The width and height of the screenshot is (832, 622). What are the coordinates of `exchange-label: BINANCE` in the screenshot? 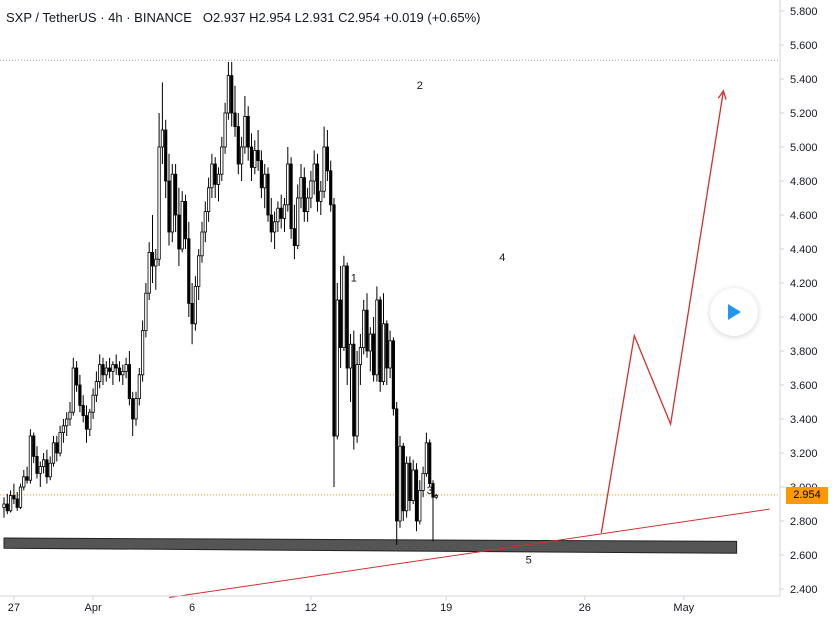 It's located at (163, 17).